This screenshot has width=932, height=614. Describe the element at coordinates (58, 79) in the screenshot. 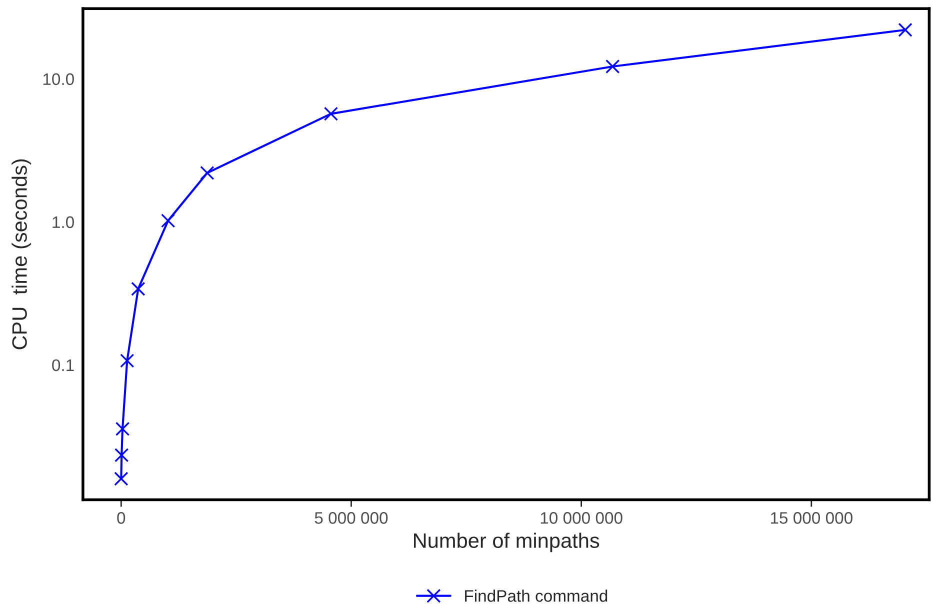

I see `y-tick-label: 10.0` at that location.